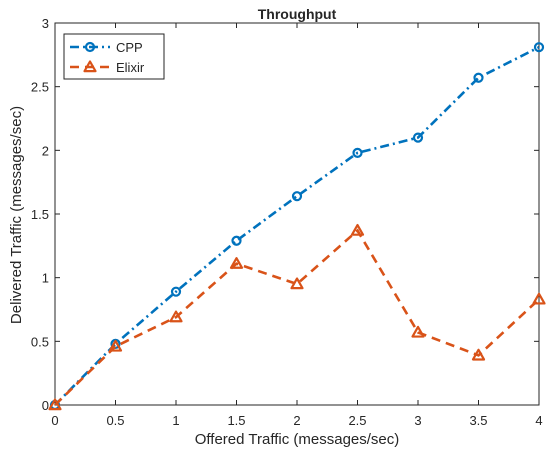 The width and height of the screenshot is (550, 454). What do you see at coordinates (297, 14) in the screenshot?
I see `chart-title: Throughput` at bounding box center [297, 14].